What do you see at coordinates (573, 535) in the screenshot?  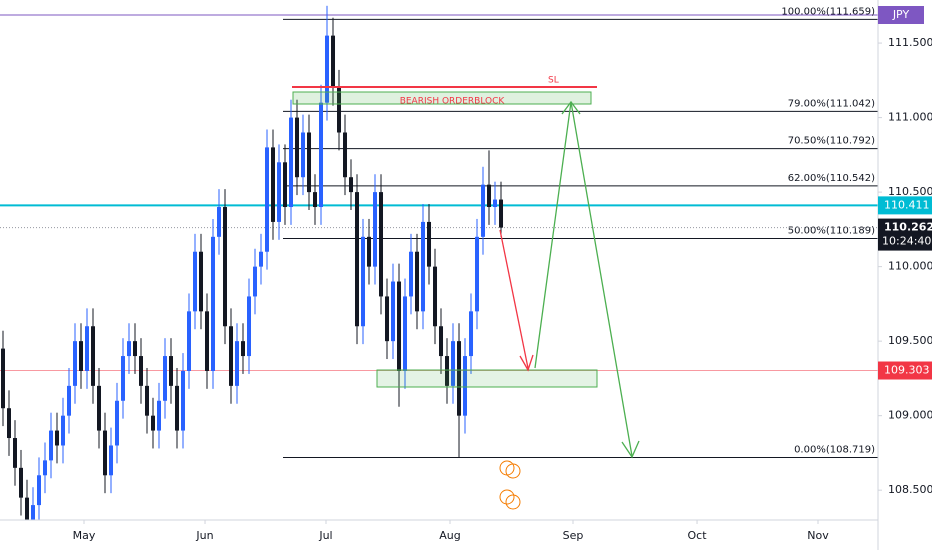 I see `x-tick-label: Sep` at bounding box center [573, 535].